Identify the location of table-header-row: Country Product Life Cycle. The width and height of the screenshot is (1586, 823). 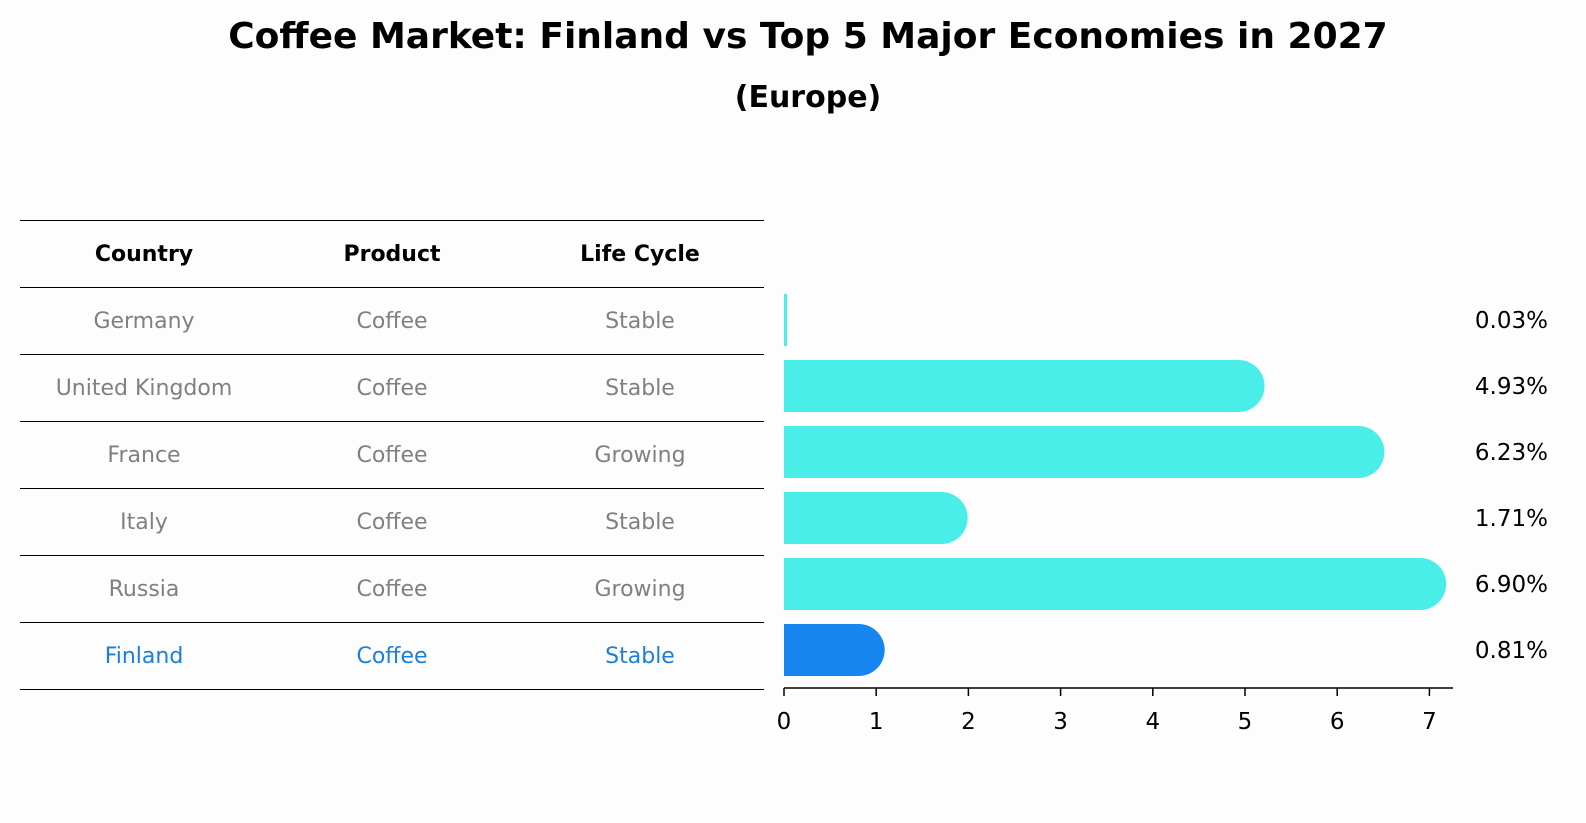
(392, 253).